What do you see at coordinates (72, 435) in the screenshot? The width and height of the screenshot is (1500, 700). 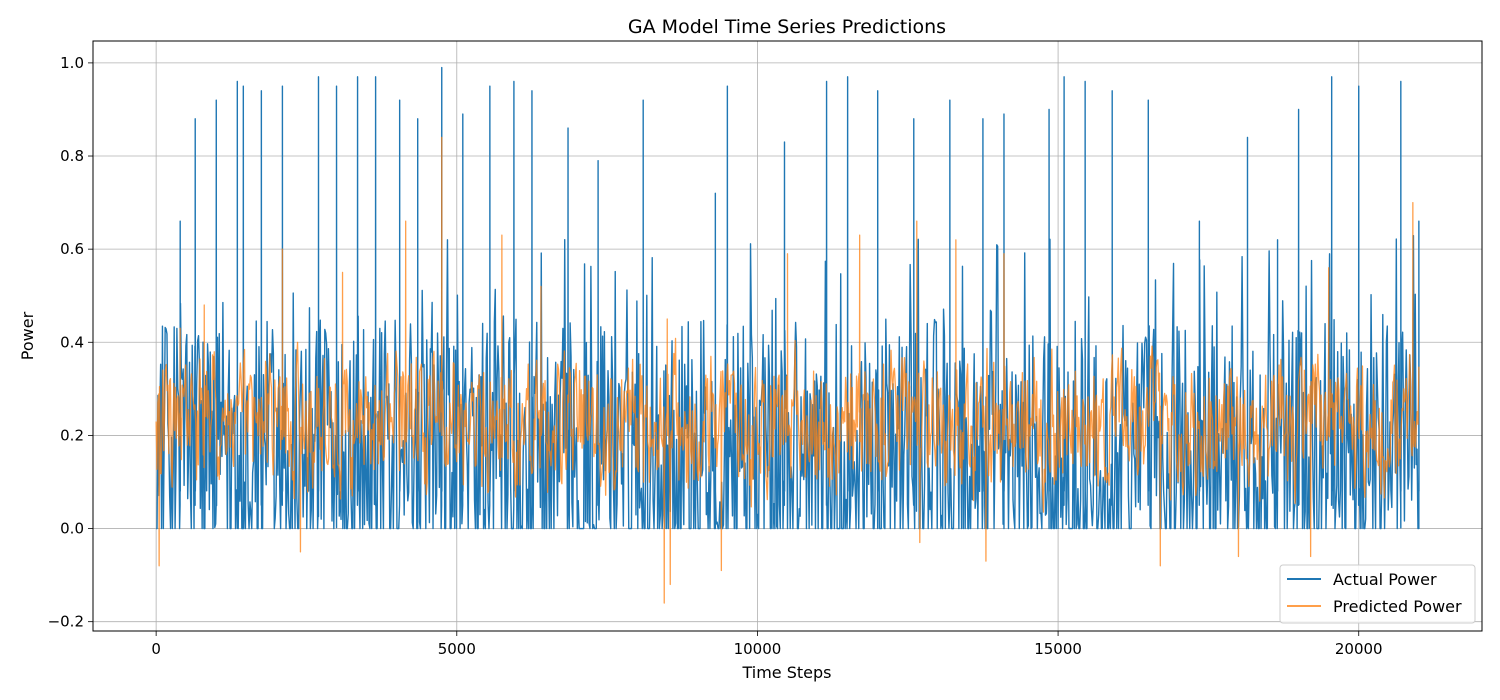 I see `y-tick-label: 0.2` at bounding box center [72, 435].